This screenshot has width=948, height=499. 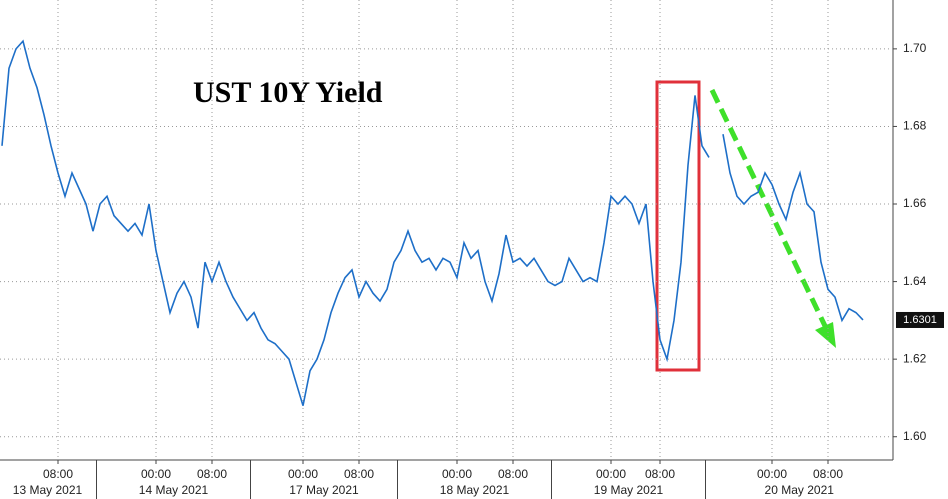 What do you see at coordinates (915, 203) in the screenshot?
I see `y-tick-label: 1.66` at bounding box center [915, 203].